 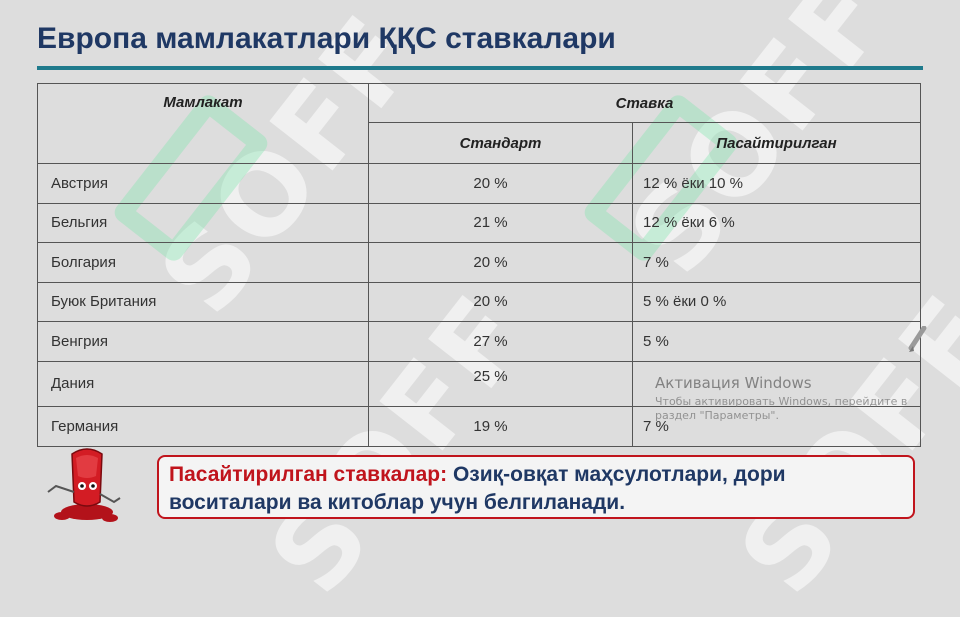 What do you see at coordinates (500, 383) in the screenshot?
I see `standard-rate-cell: 25 %` at bounding box center [500, 383].